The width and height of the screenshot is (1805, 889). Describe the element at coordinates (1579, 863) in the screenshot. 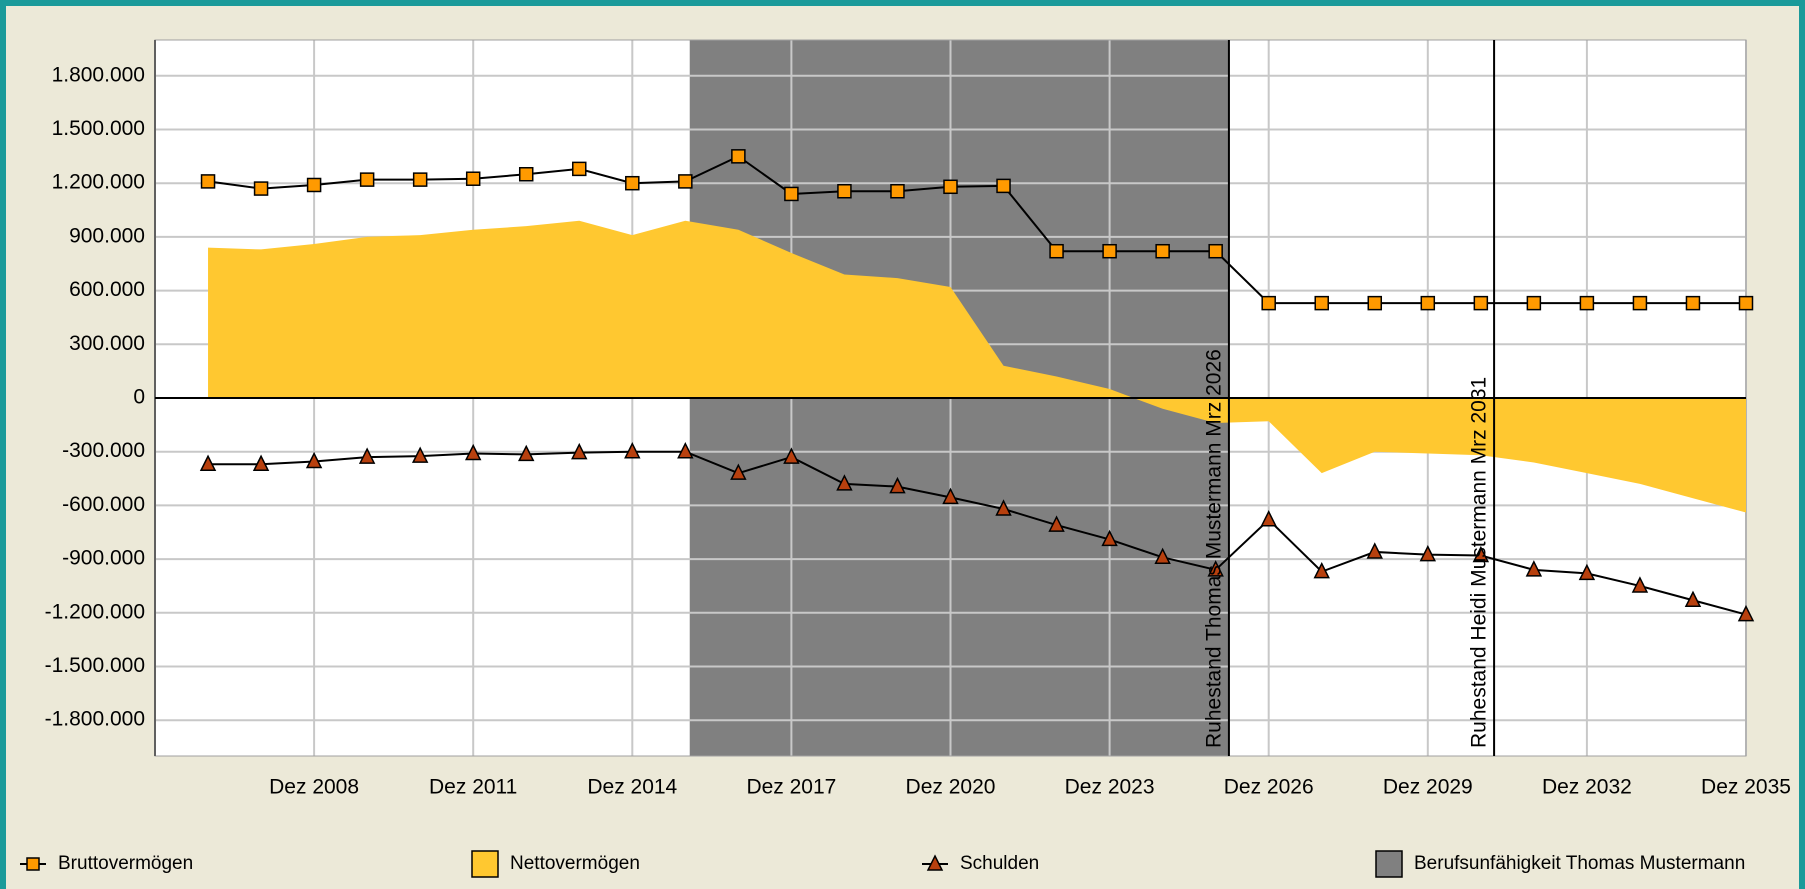

I see `legend-label: Berufsunfähigkeit Thomas Mustermann` at that location.